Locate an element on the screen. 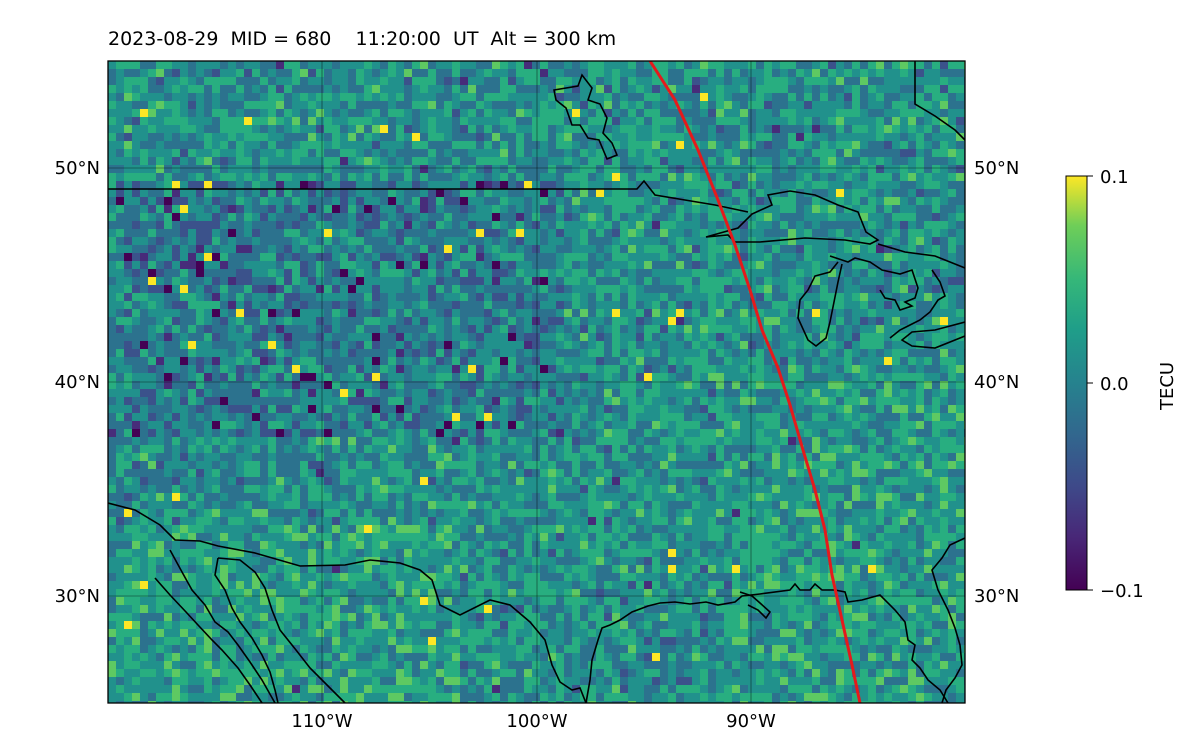 This screenshot has height=750, width=1200. lat-label-right-40: 40°N is located at coordinates (996, 382).